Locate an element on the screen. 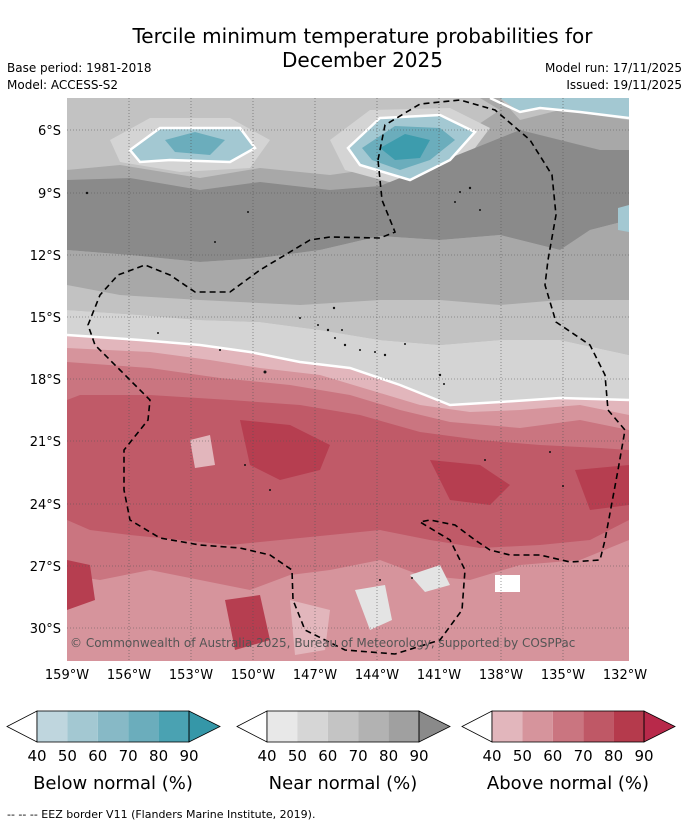 Image resolution: width=690 pixels, height=827 pixels. cb0-tick-40: 40 is located at coordinates (36, 756).